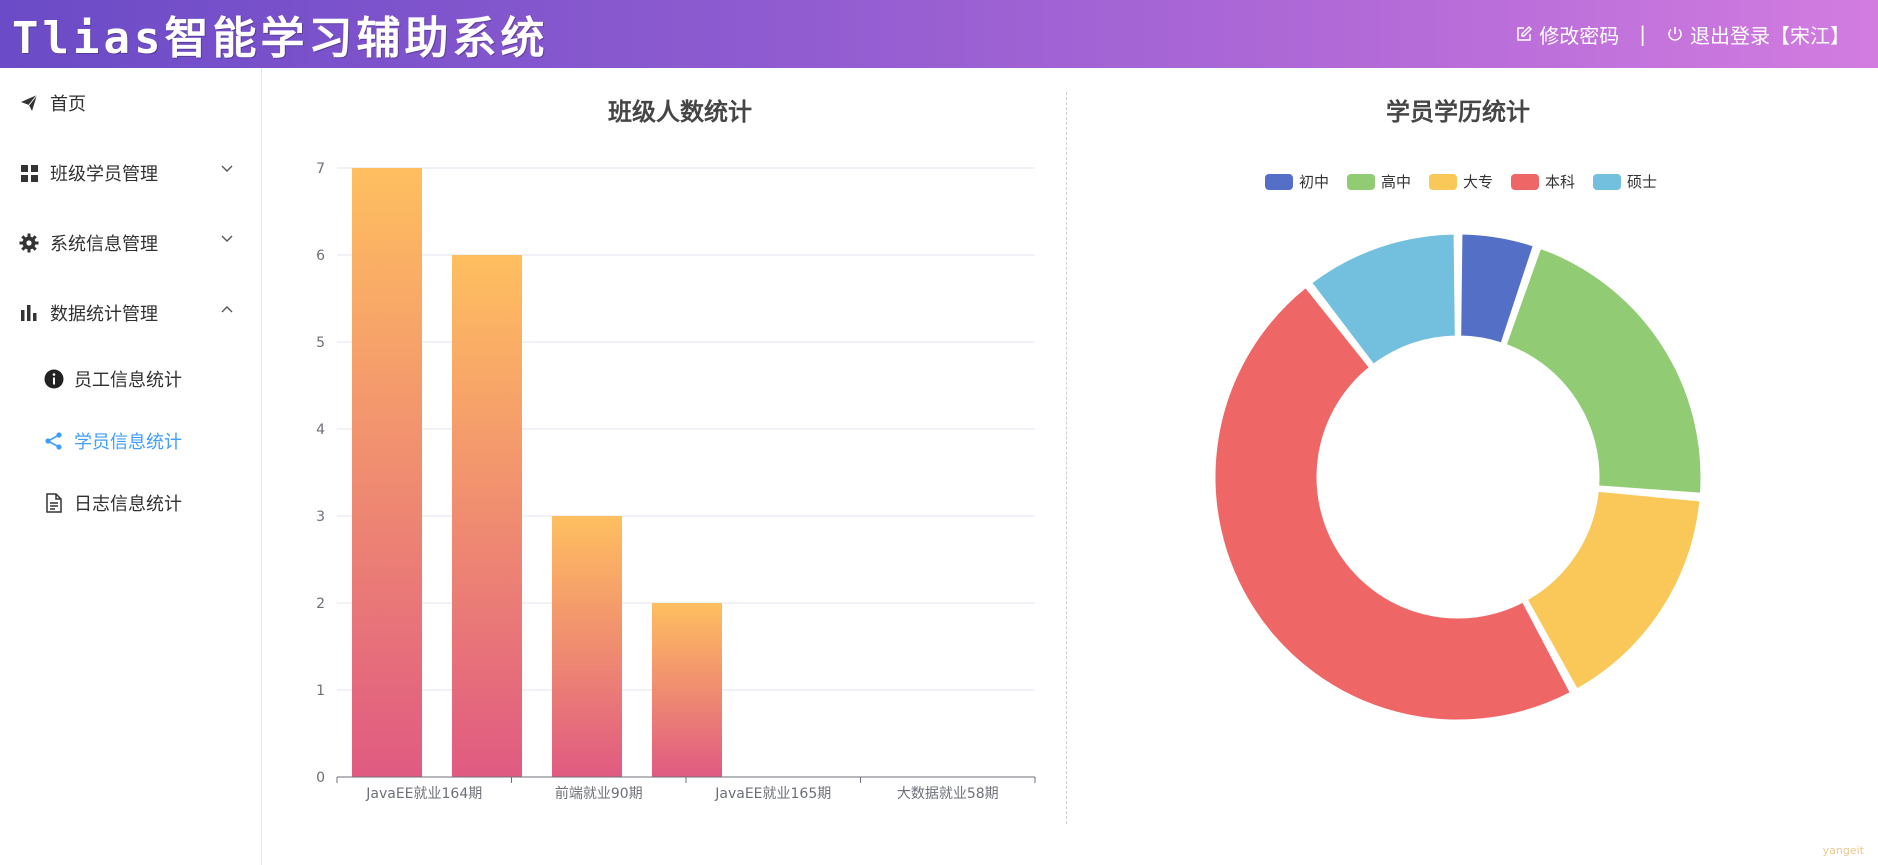 This screenshot has height=865, width=1878. Describe the element at coordinates (227, 309) in the screenshot. I see `chevron-up-icon` at that location.